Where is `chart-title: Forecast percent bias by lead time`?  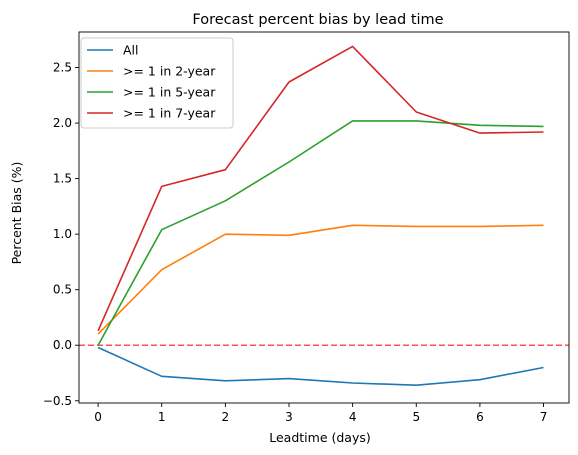
chart-title: Forecast percent bias by lead time is located at coordinates (317, 20).